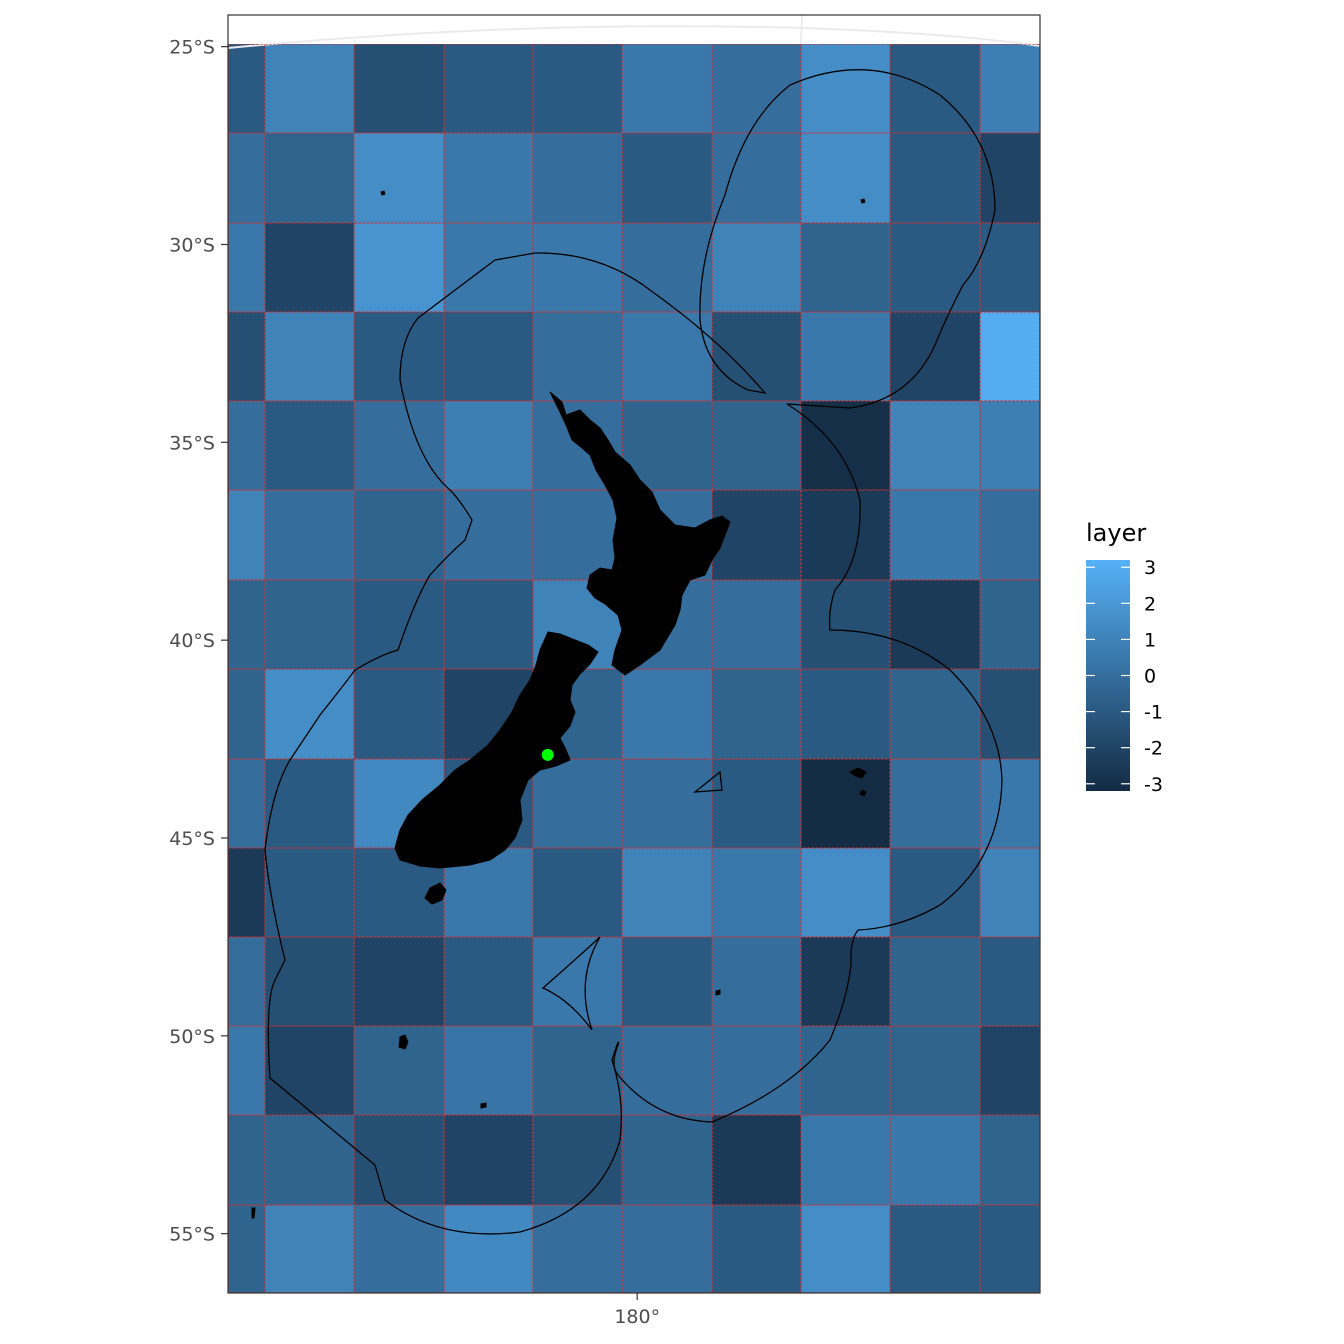  Describe the element at coordinates (640, 533) in the screenshot. I see `north-island` at that location.